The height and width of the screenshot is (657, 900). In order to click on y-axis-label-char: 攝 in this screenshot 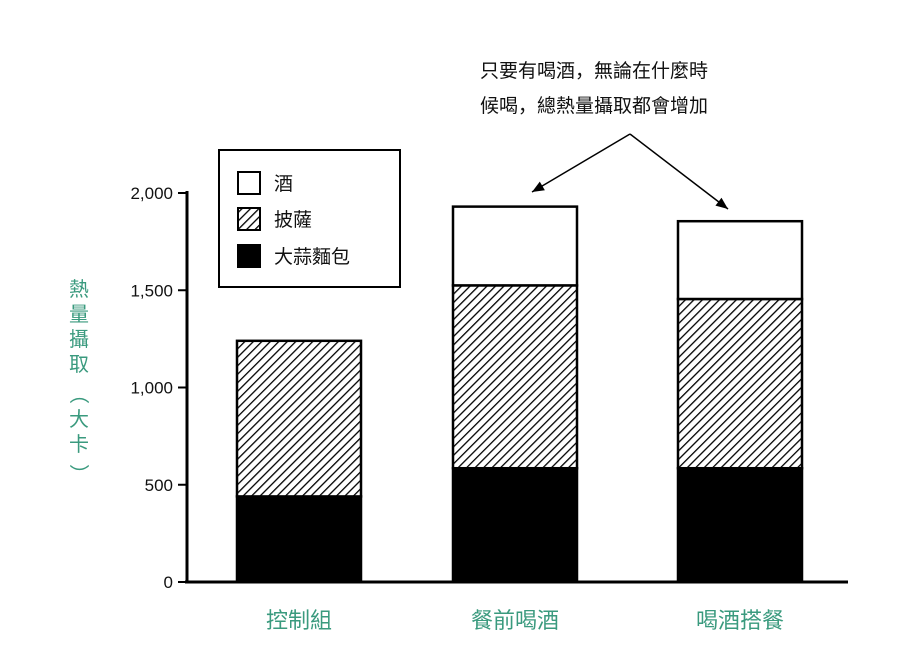, I will do `click(79, 339)`.